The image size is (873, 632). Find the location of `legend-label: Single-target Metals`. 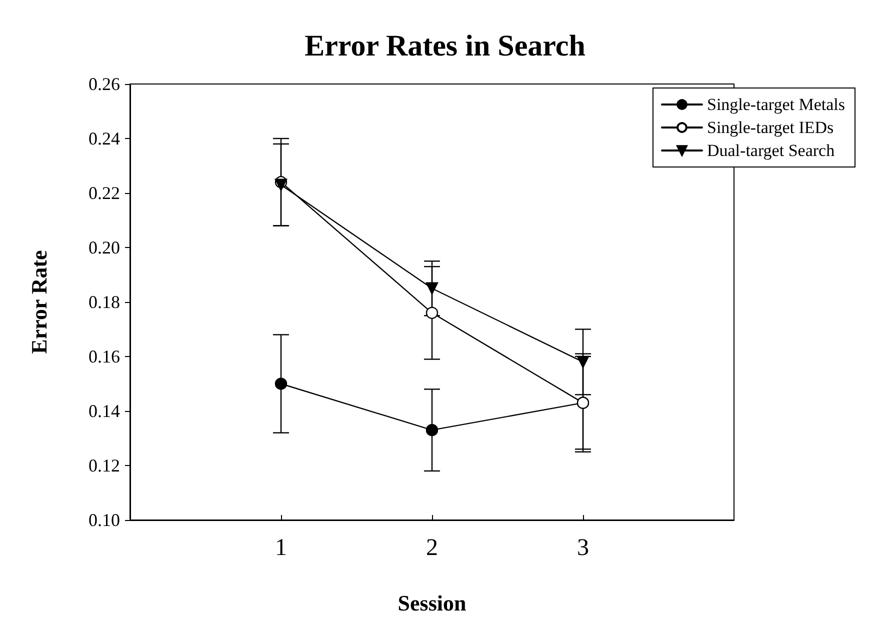

legend-label: Single-target Metals is located at coordinates (776, 104).